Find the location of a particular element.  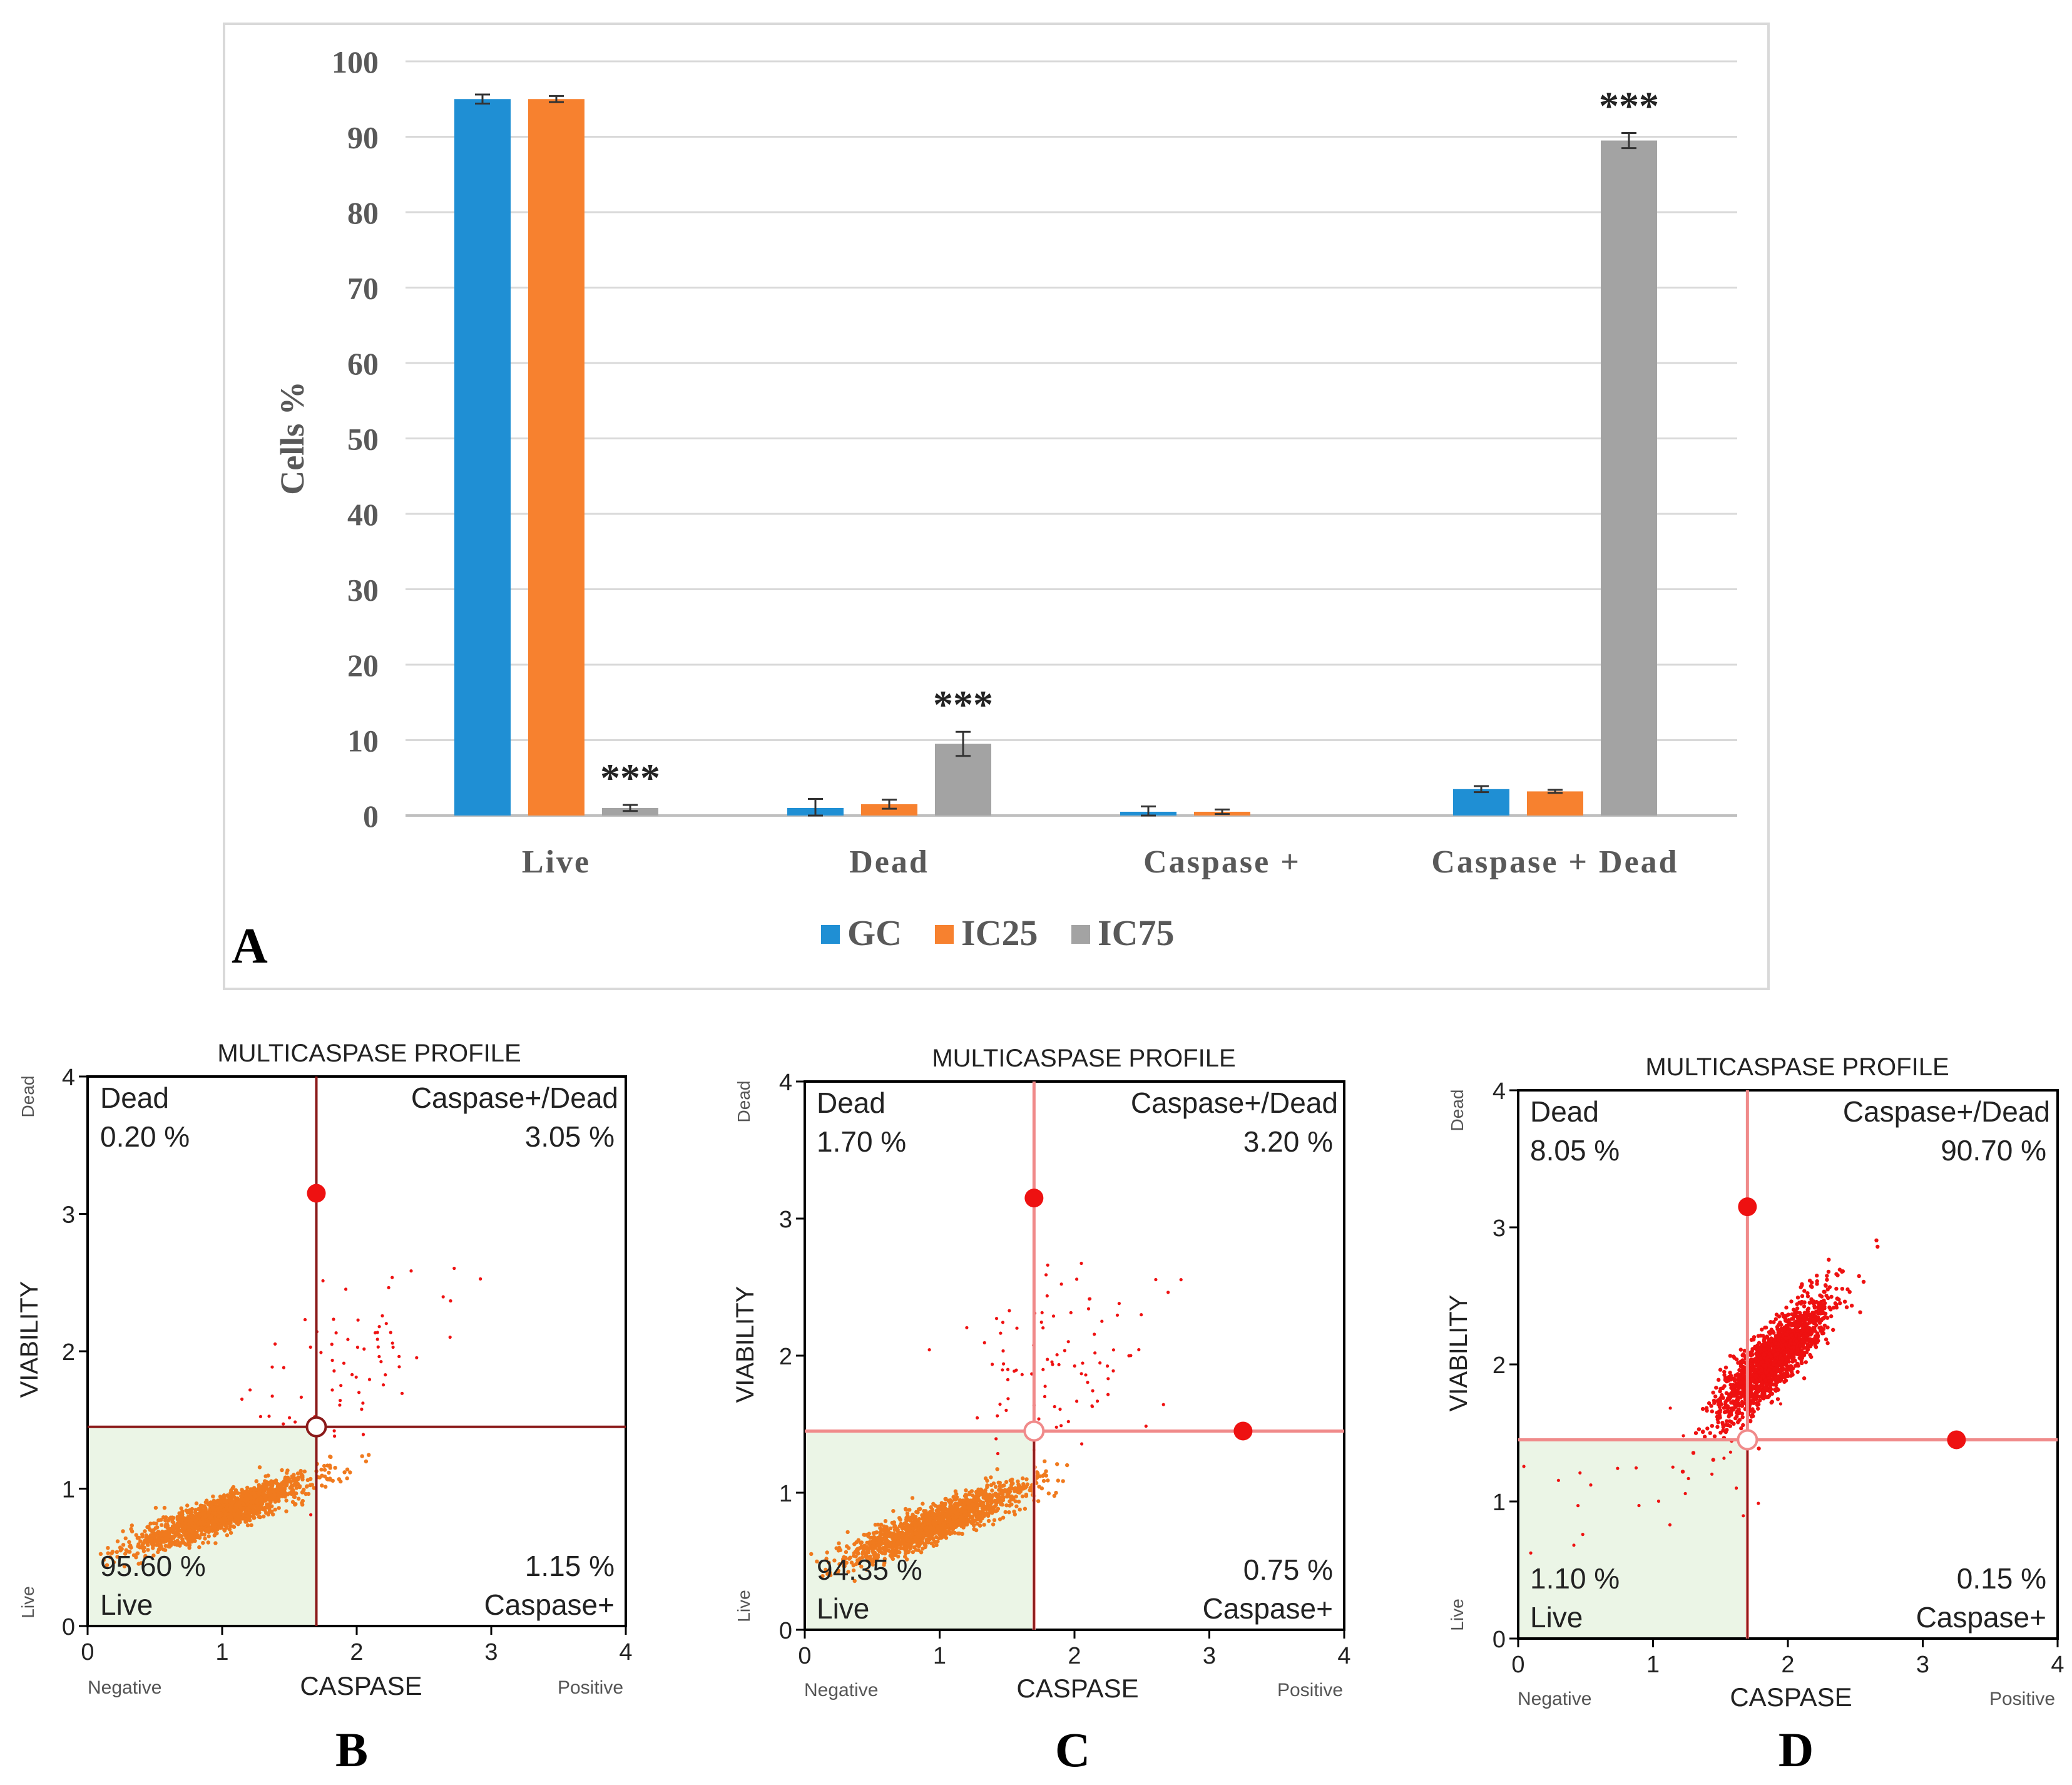

y-tick-80: 80 is located at coordinates (363, 212).